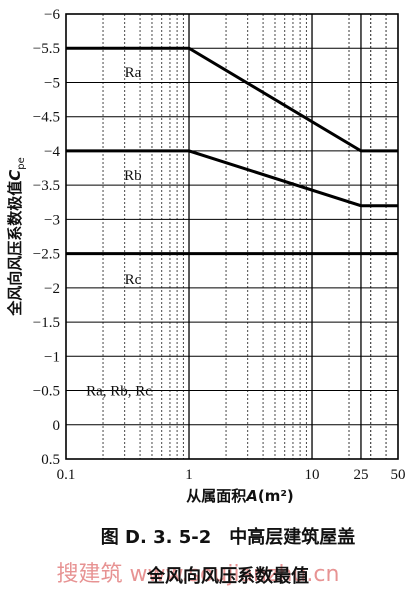 Image resolution: width=410 pixels, height=600 pixels. I want to click on x-tick-labels: 0.1 1 10 25 50, so click(231, 475).